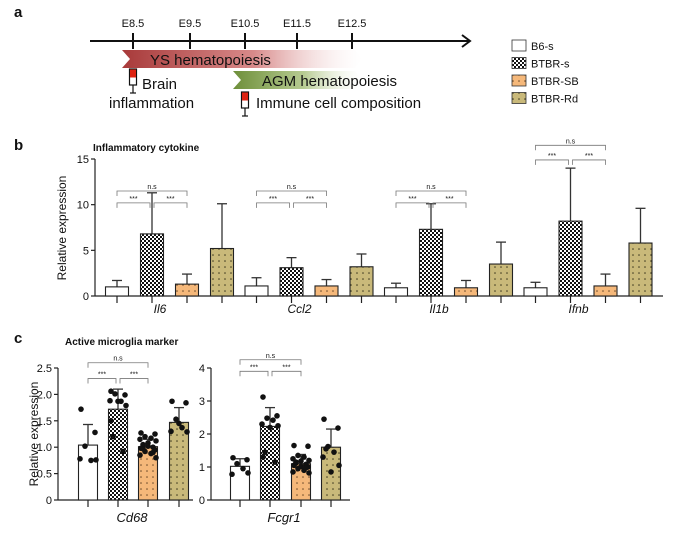 This screenshot has height=550, width=700. I want to click on y-tick-label: 1.5, so click(44, 422).